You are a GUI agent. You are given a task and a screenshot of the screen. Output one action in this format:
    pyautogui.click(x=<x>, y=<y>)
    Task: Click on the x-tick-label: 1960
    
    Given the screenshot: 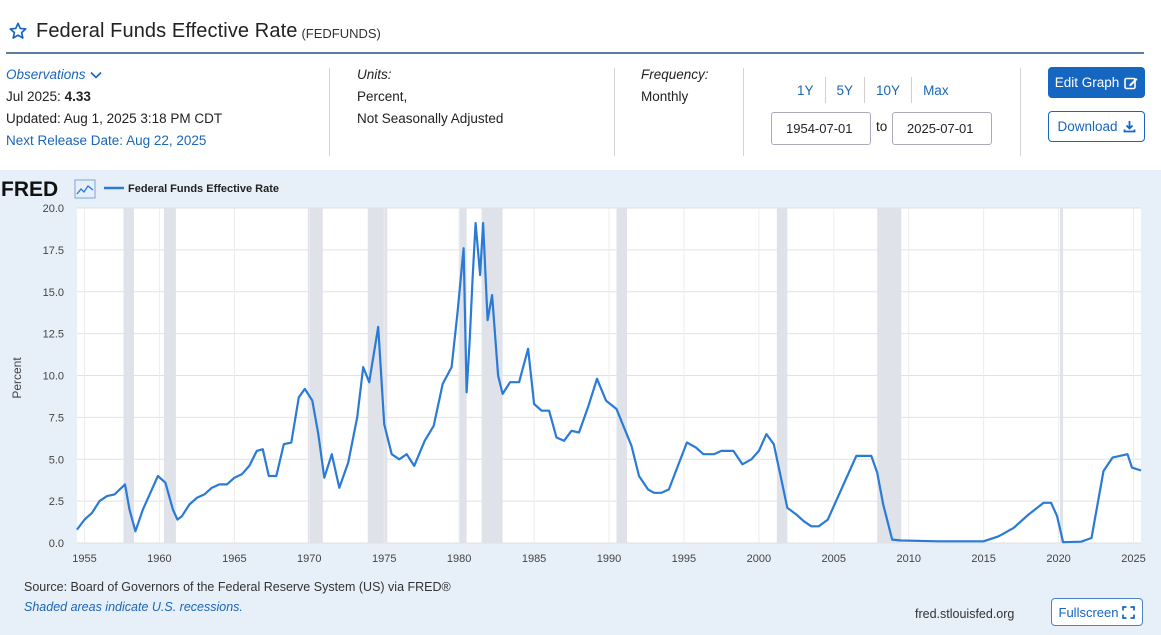 What is the action you would take?
    pyautogui.click(x=159, y=559)
    